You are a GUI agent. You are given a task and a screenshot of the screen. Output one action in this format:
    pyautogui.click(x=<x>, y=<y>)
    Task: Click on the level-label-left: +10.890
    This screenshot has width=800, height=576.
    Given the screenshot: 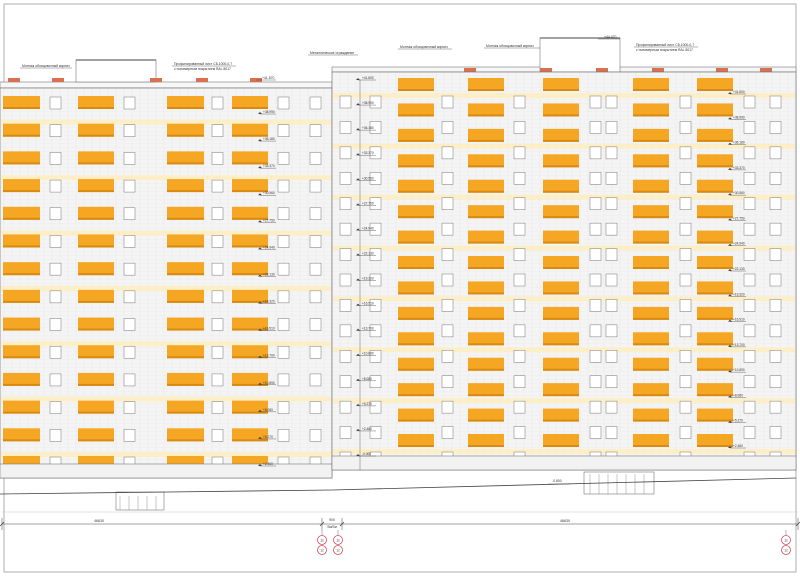 What is the action you would take?
    pyautogui.click(x=269, y=383)
    